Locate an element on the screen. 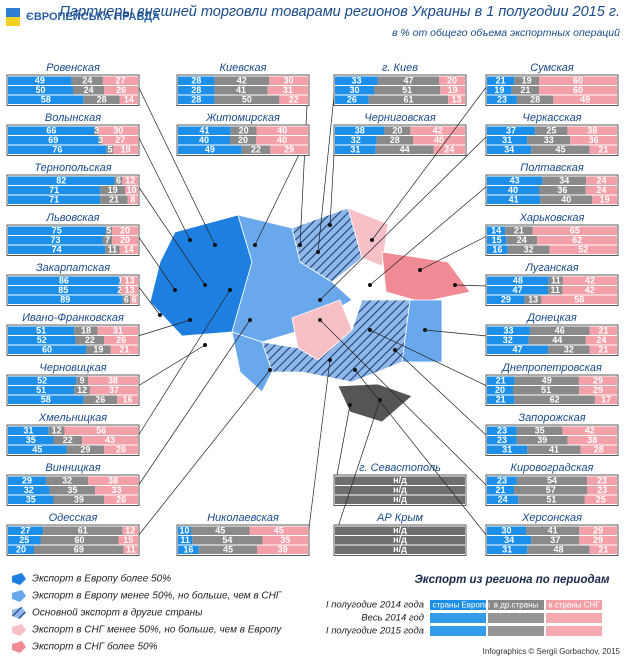 Image resolution: width=625 pixels, height=666 pixels. bar-value: 61 is located at coordinates (408, 100).